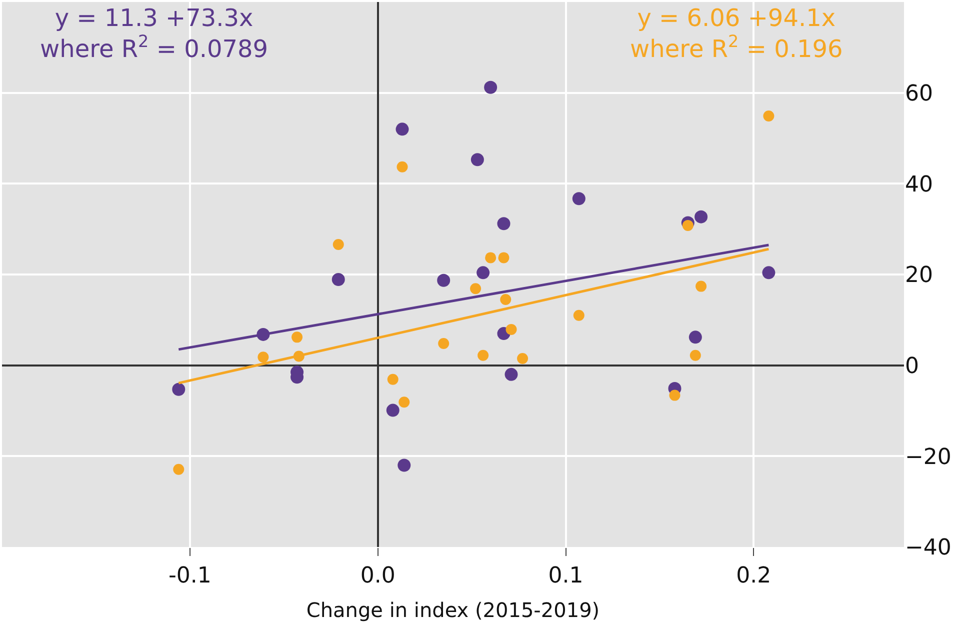 The image size is (953, 642). What do you see at coordinates (912, 367) in the screenshot?
I see `y-tick-label: 0` at bounding box center [912, 367].